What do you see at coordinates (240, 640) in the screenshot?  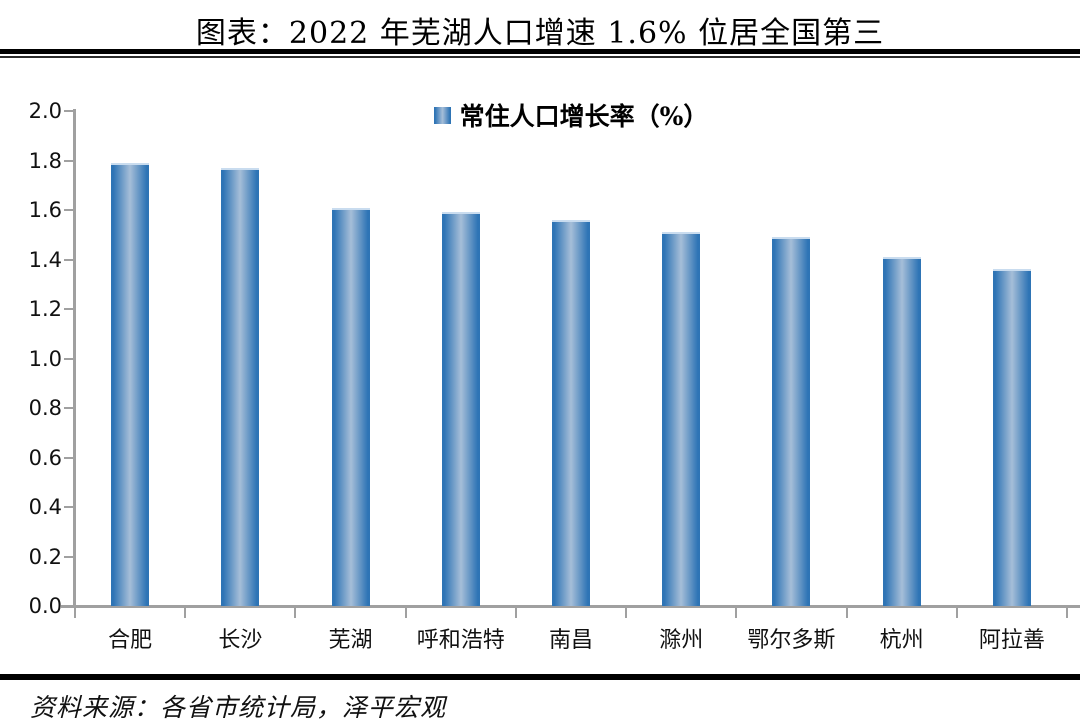 I see `x-axis-category-label: 长沙` at bounding box center [240, 640].